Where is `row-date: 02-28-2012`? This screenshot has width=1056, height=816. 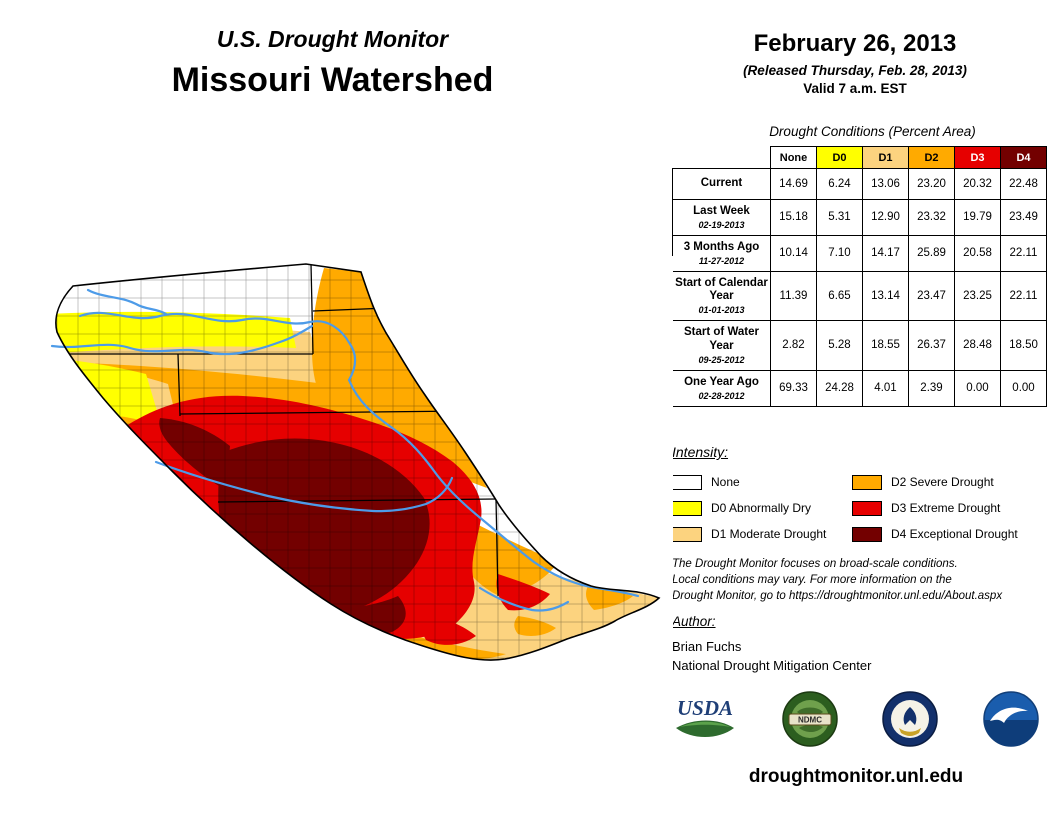
row-date: 02-28-2012 is located at coordinates (721, 395).